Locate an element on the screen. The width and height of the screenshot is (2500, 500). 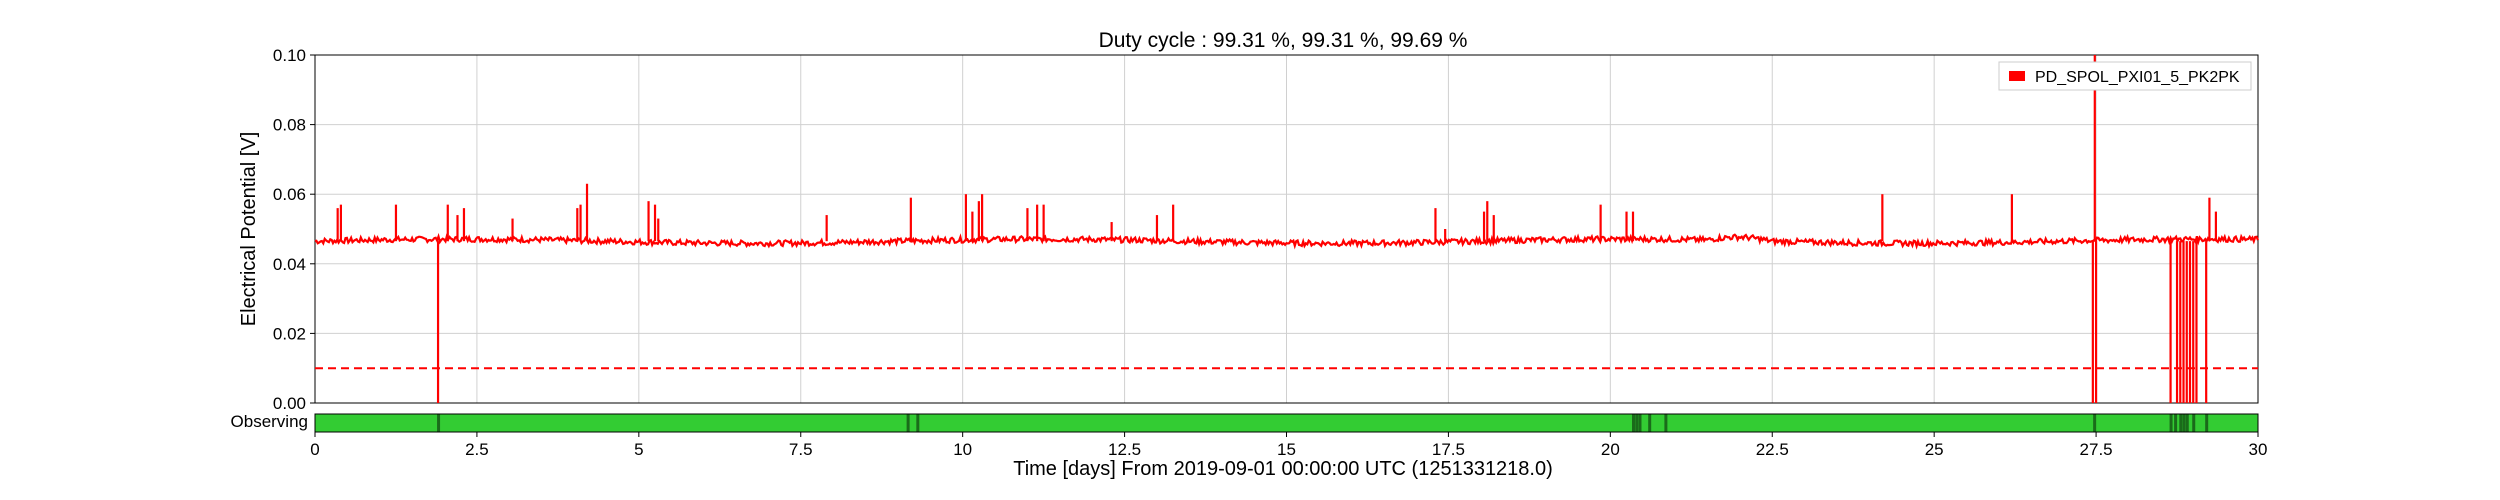
x-tick-label: 17.5 is located at coordinates (1448, 449).